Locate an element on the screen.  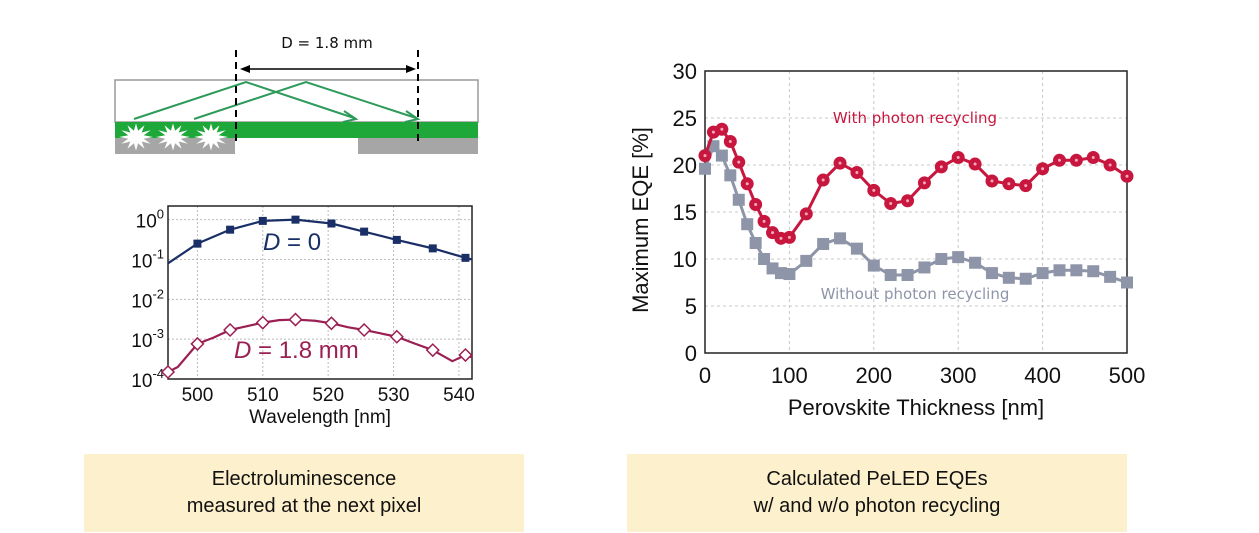
y-tick-label: 10⁻¹ is located at coordinates (147, 259).